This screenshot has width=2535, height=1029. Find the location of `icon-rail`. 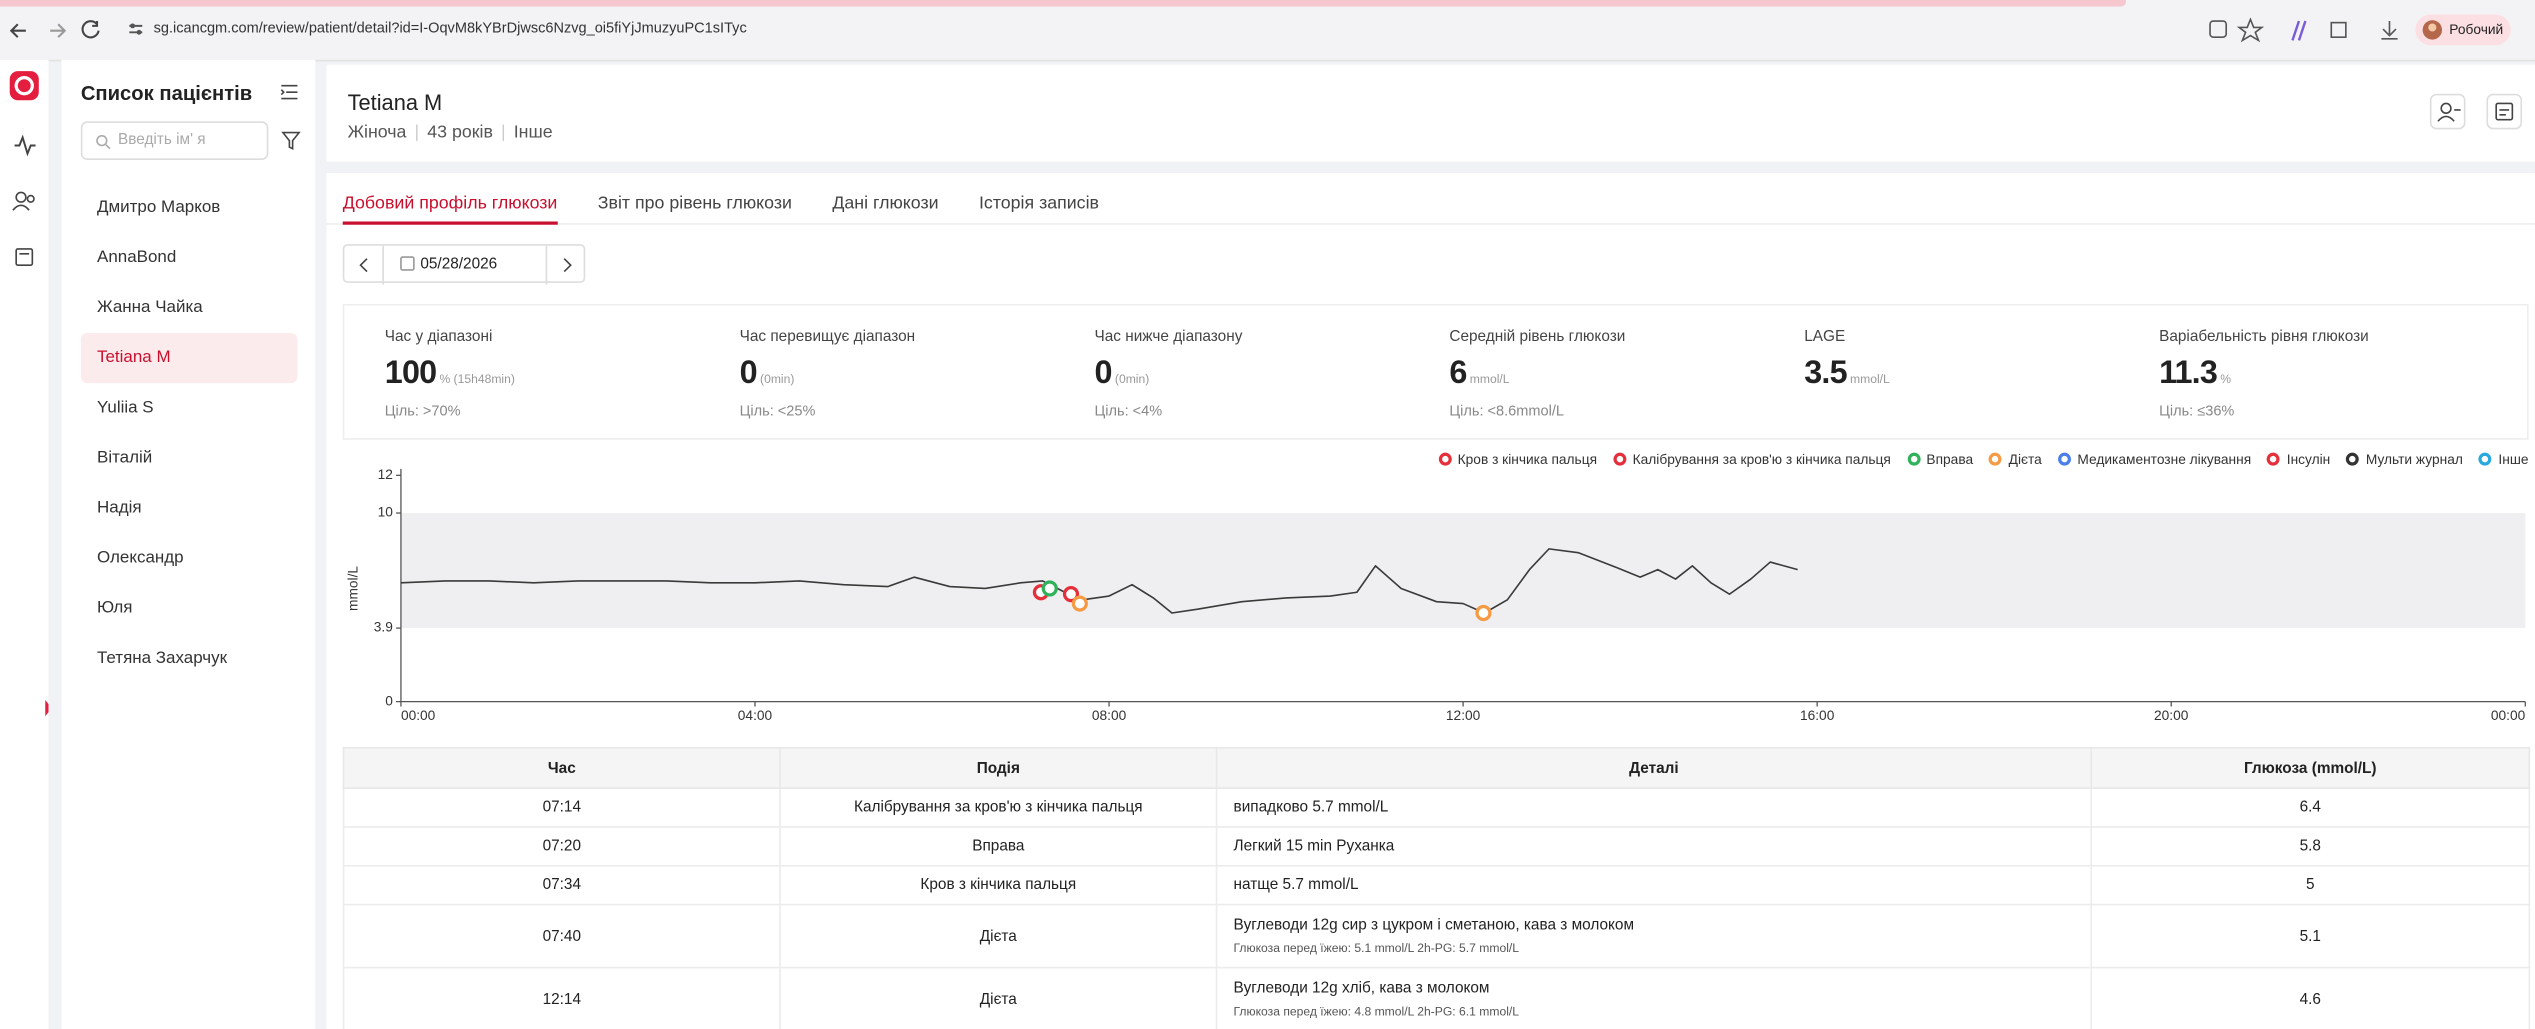

icon-rail is located at coordinates (26, 544).